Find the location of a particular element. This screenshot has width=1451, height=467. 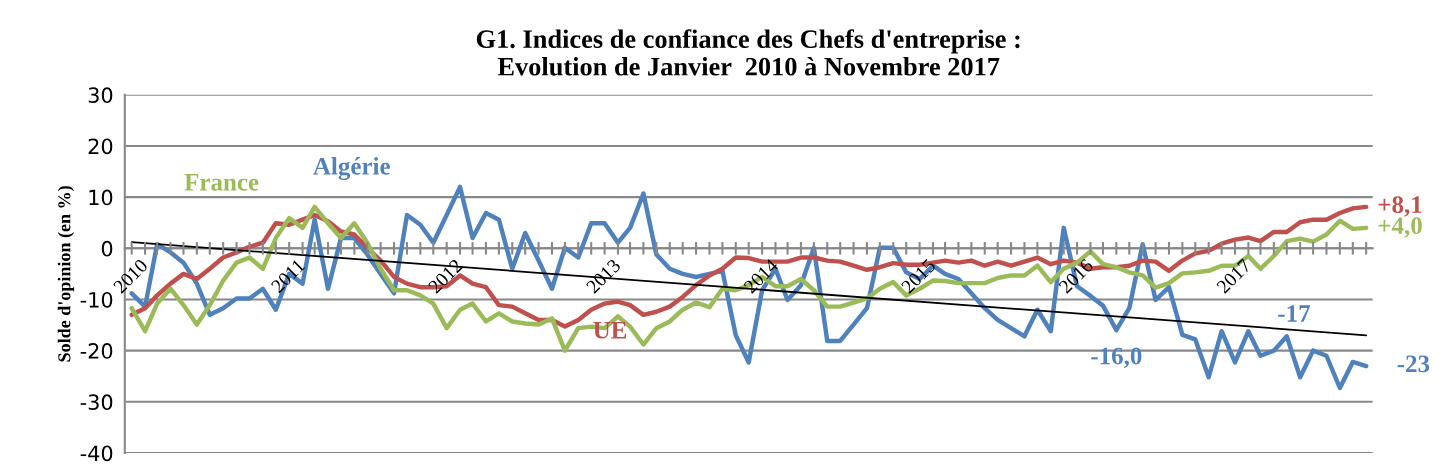

chart-title: G1. Indices de confiance des Chefs d'entreprise : Evolution de Janvier 2010 à Novembre 2017 is located at coordinates (748, 52).